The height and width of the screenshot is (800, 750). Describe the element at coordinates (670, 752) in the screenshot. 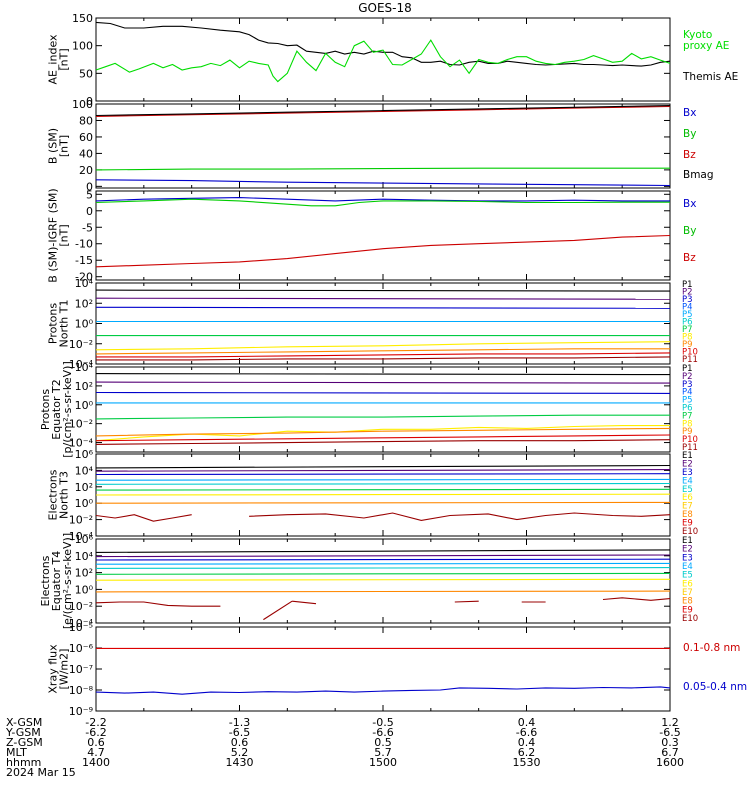

I see `x-row-value: 6.7` at that location.